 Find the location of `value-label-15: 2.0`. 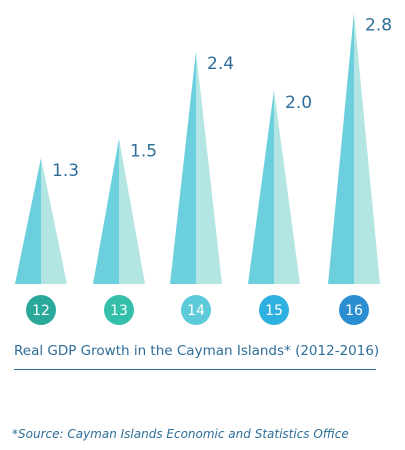

value-label-15: 2.0 is located at coordinates (298, 103).